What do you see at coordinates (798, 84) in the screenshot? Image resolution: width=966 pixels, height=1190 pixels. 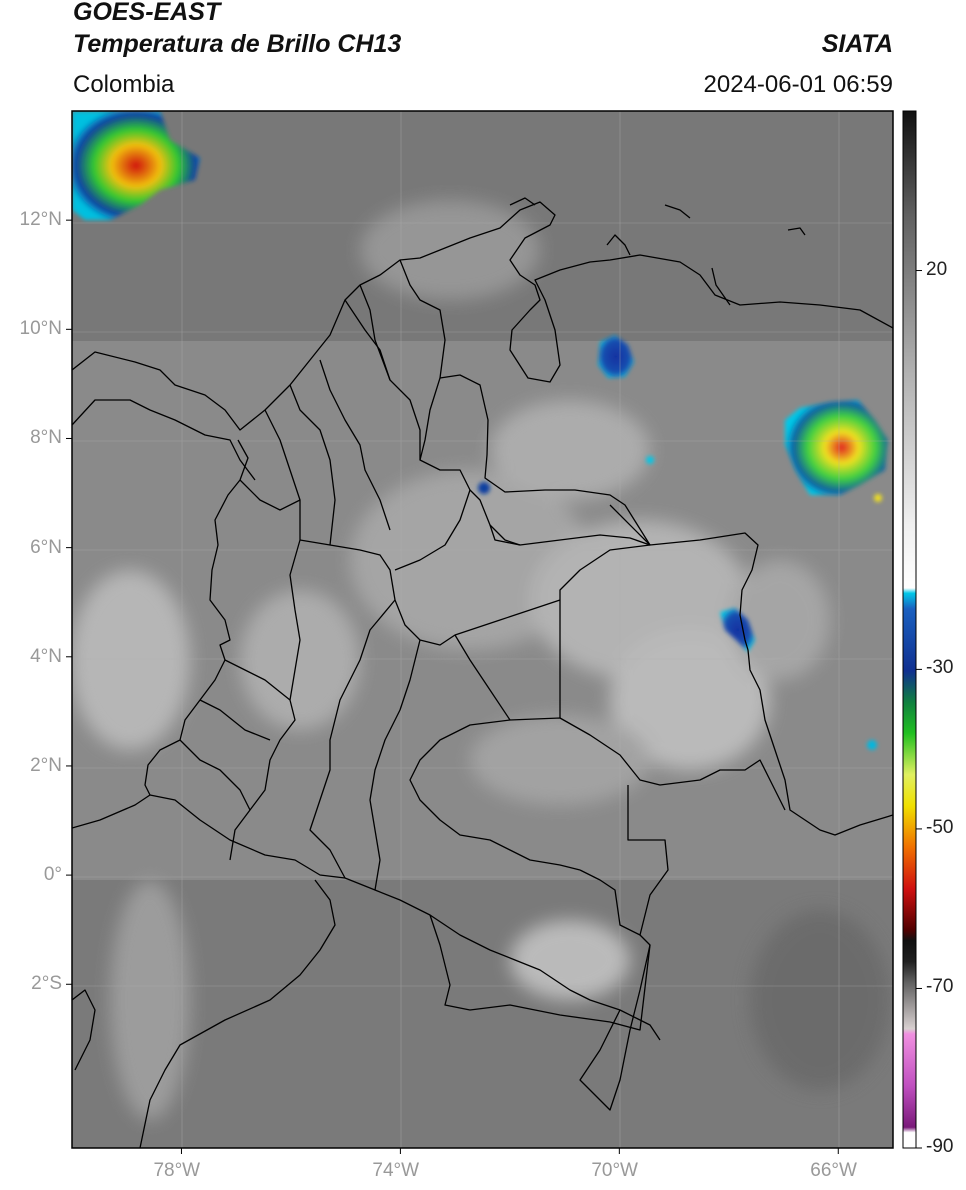 I see `timestamp-label: 2024-06-01 06:59` at bounding box center [798, 84].